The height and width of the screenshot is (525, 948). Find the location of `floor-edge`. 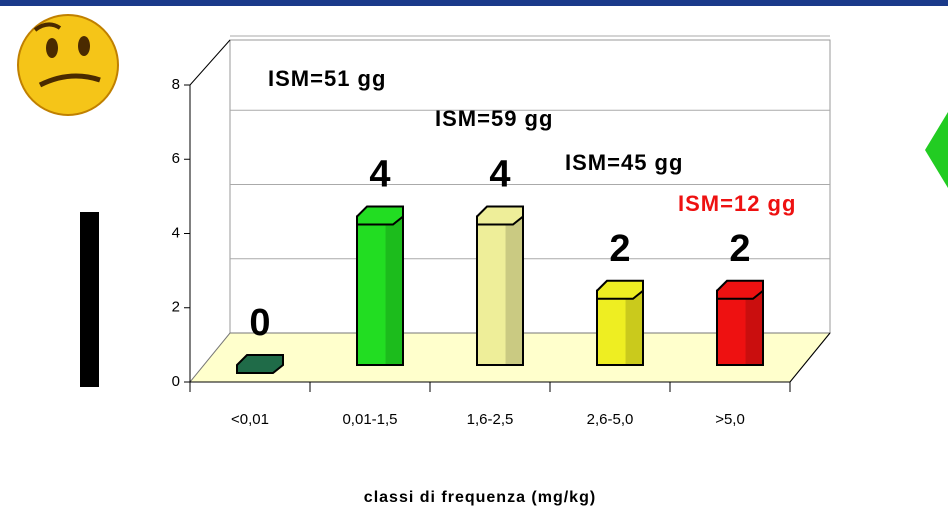

floor-edge is located at coordinates (810, 357).